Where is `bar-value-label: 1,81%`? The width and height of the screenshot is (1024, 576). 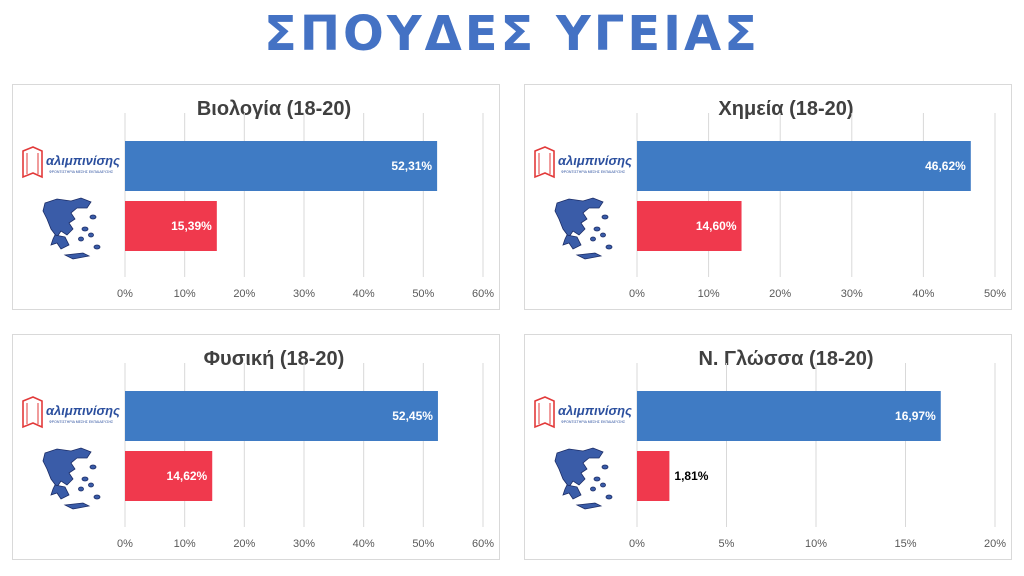
bar-value-label: 1,81% is located at coordinates (691, 476).